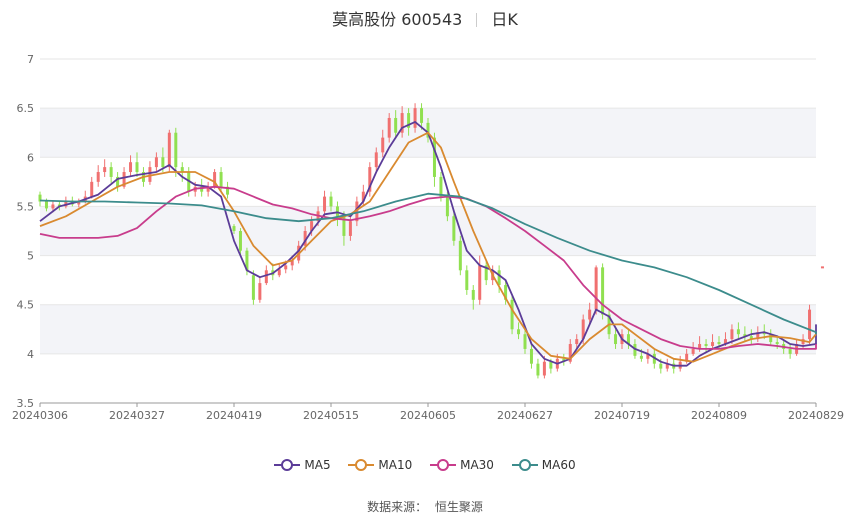 The width and height of the screenshot is (850, 517). Describe the element at coordinates (317, 465) in the screenshot. I see `legend-ma5-label: MA5` at that location.